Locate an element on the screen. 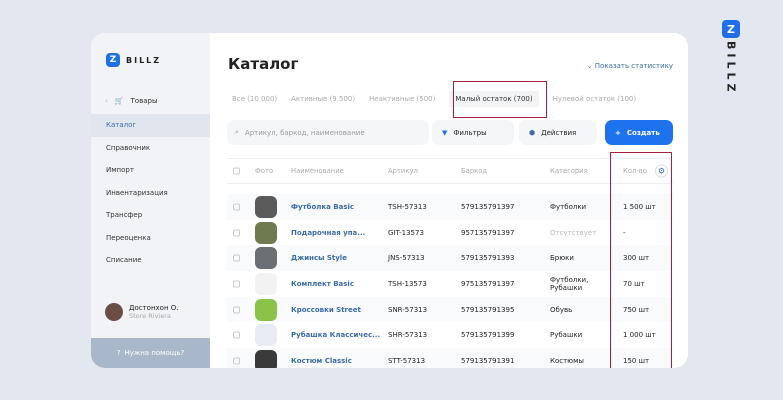  tab-all: Все (10 000) is located at coordinates (255, 99).